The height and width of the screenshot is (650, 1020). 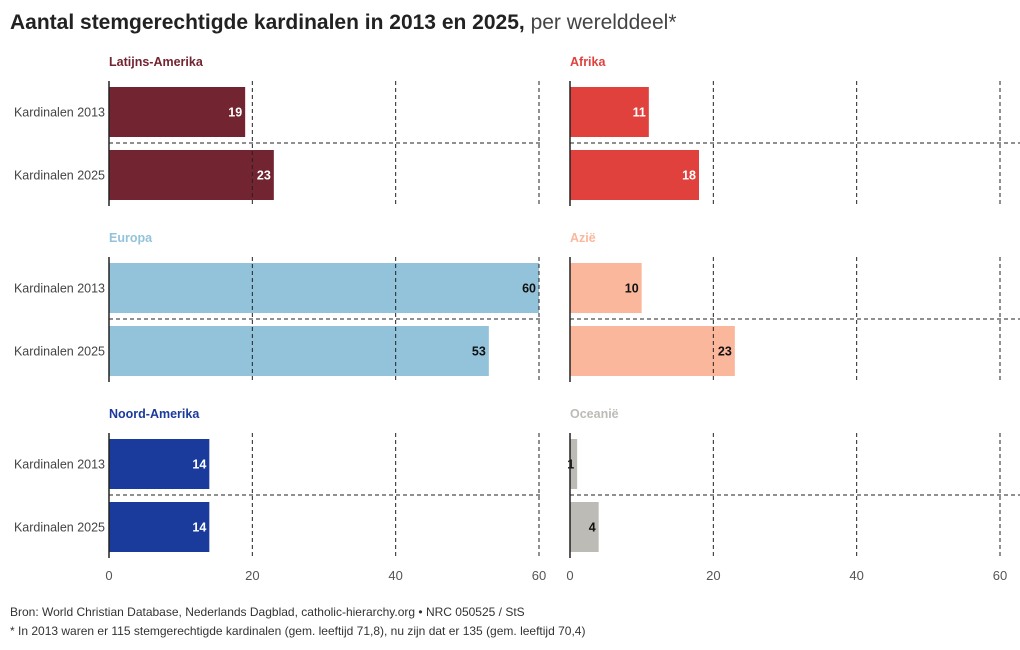 What do you see at coordinates (632, 289) in the screenshot?
I see `data-label-azië-1: 10` at bounding box center [632, 289].